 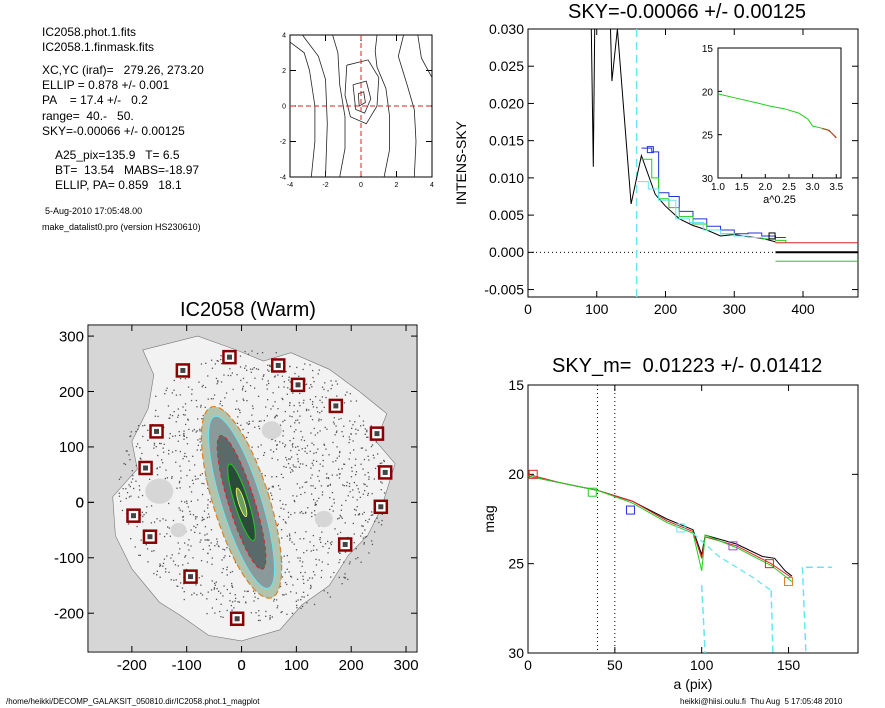 I want to click on contour-ytick-label: 0, so click(x=284, y=106).